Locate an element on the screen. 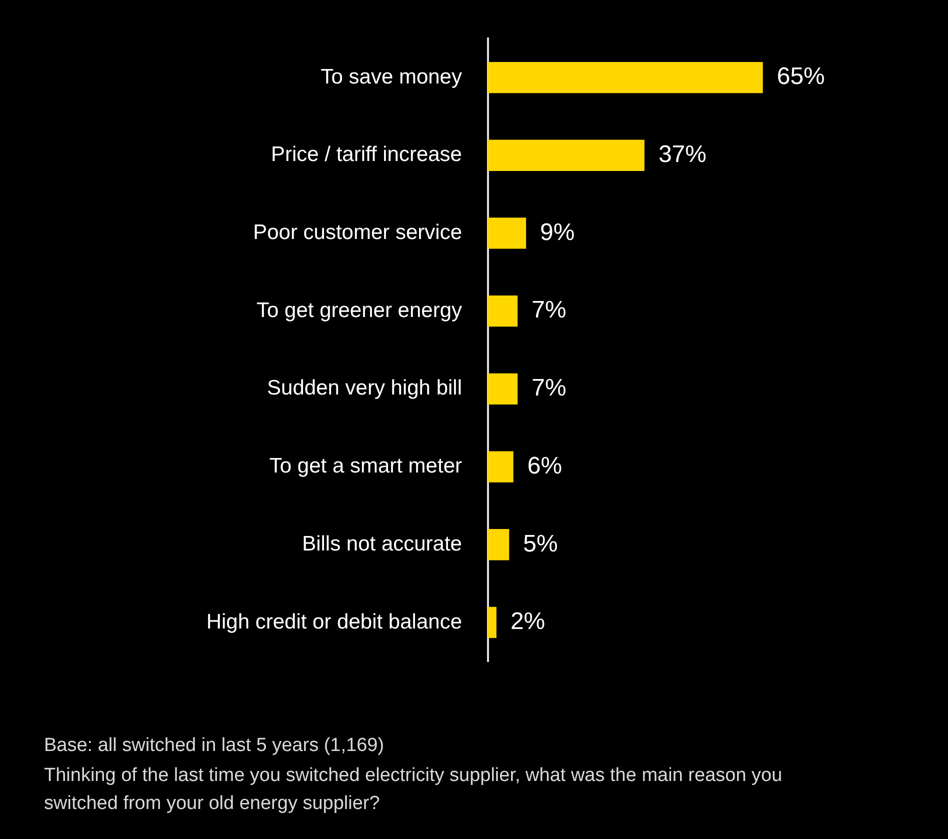 This screenshot has height=839, width=948. y-tick-label: Poor customer service is located at coordinates (357, 232).